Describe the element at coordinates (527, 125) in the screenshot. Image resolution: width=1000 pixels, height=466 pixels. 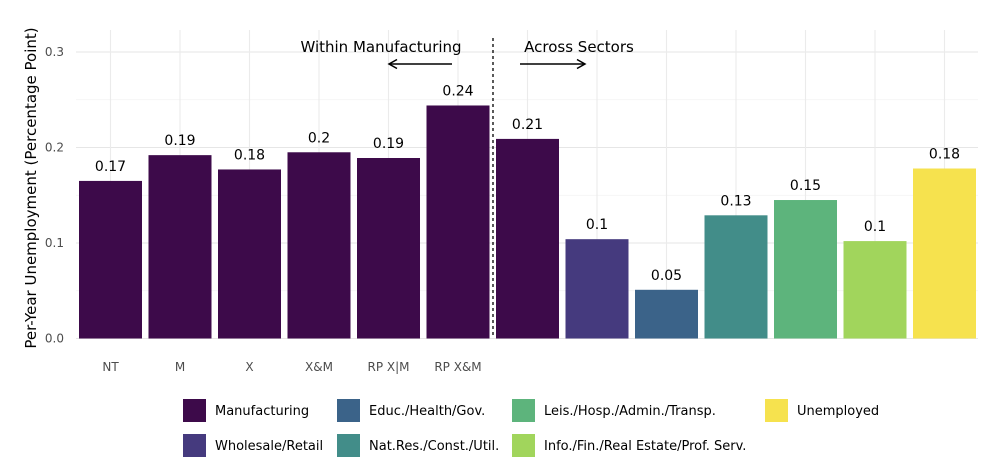
I see `data-label: 0.21` at that location.